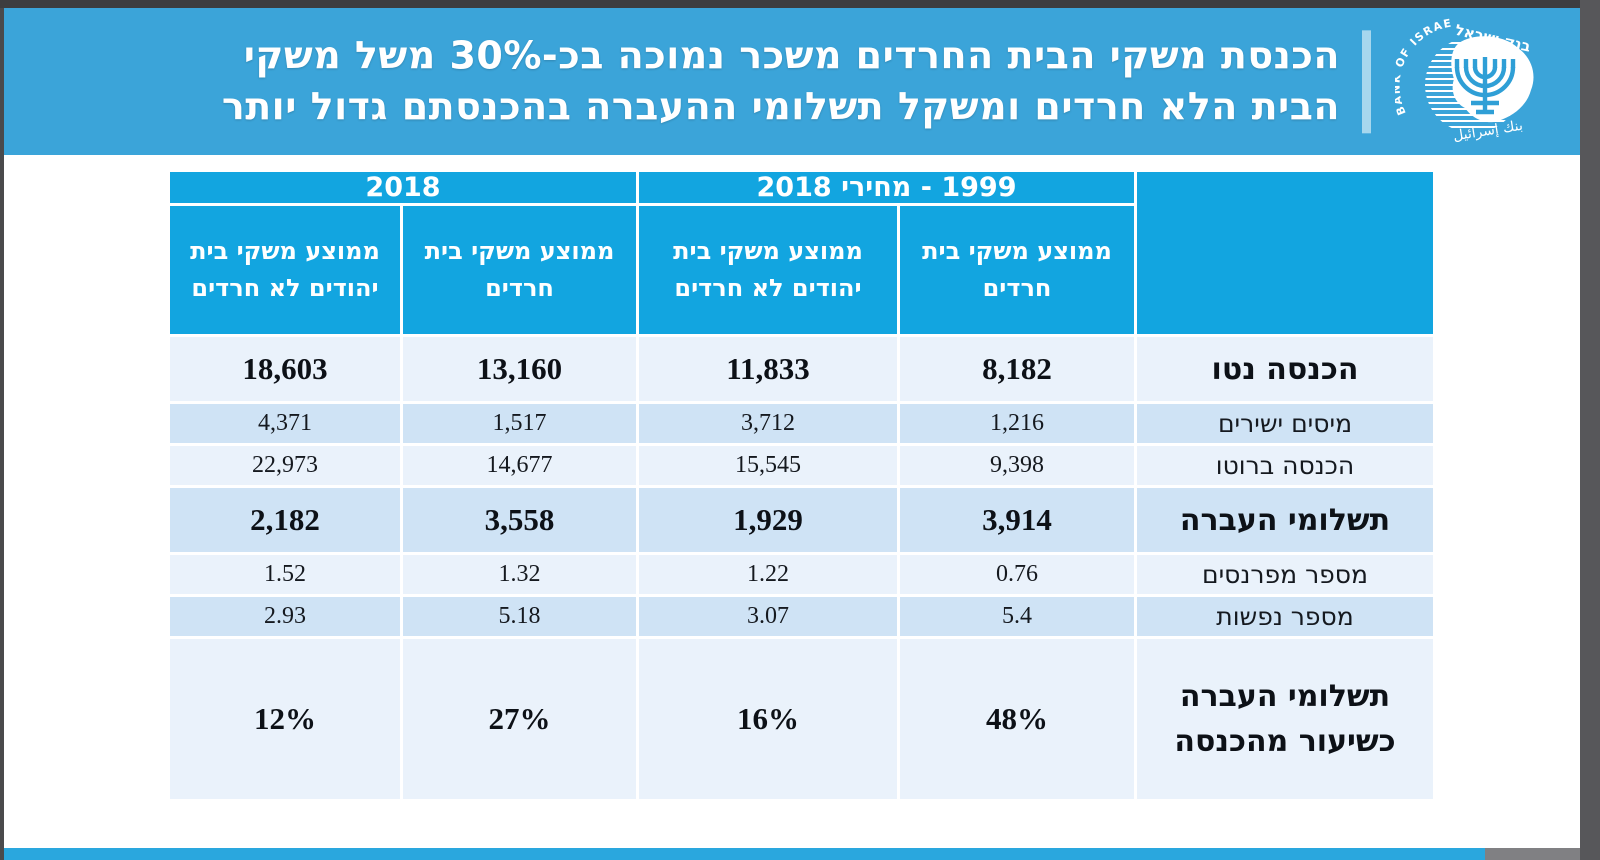 The height and width of the screenshot is (860, 1600). Describe the element at coordinates (1285, 616) in the screenshot. I see `row-label: מספר נפשות` at that location.